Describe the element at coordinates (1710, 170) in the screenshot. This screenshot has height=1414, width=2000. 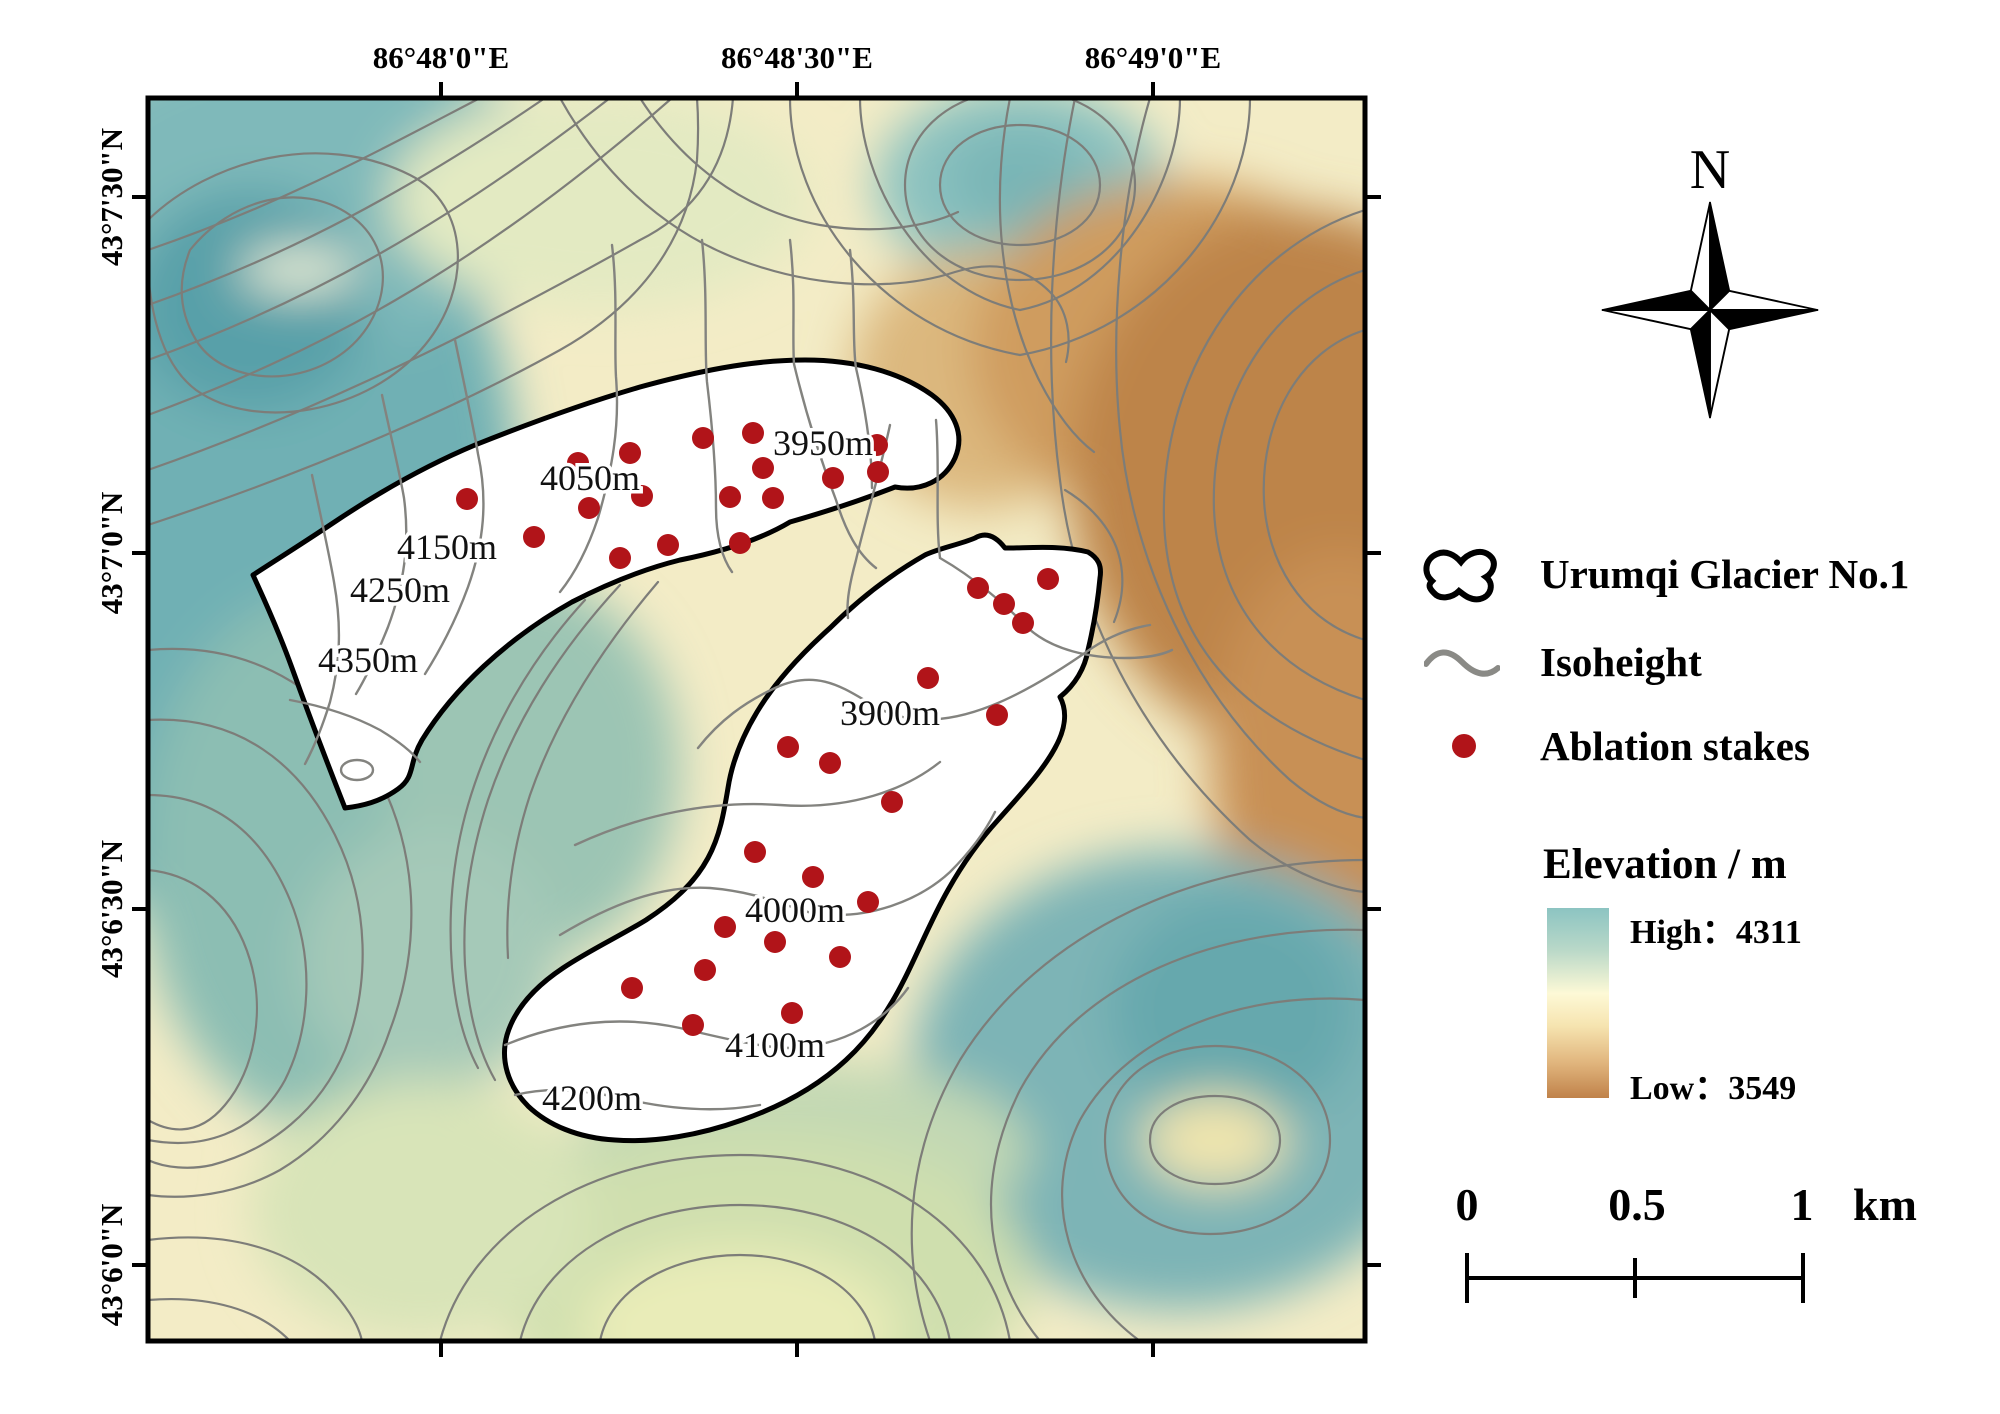
I see `north-label: N` at that location.